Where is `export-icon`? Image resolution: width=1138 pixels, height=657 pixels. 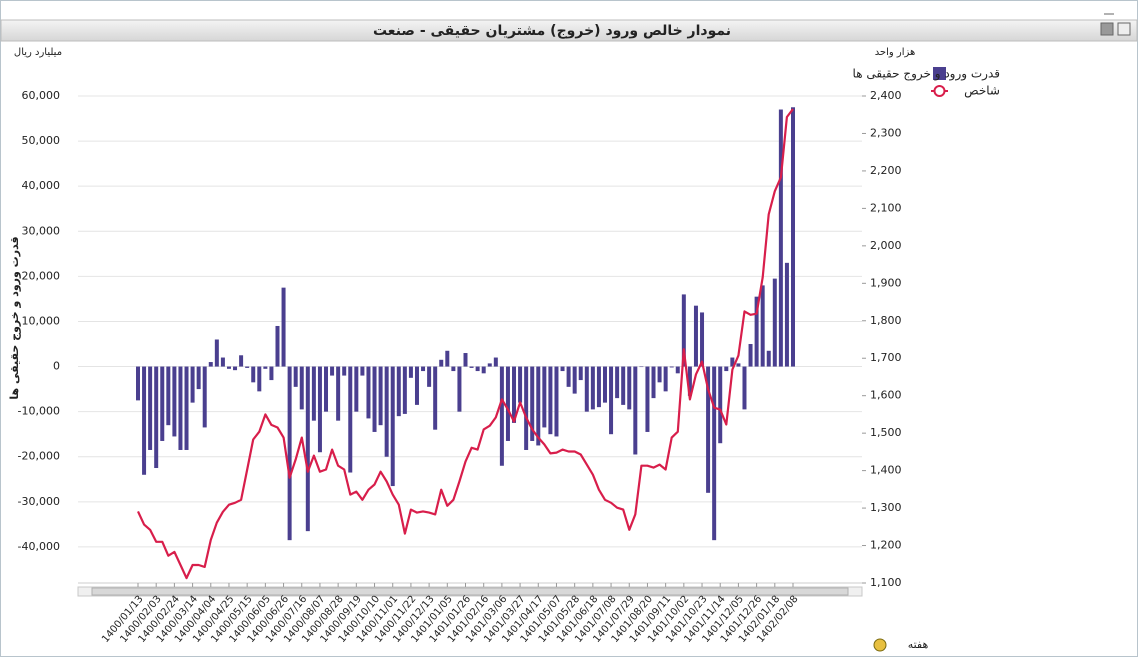
export-icon is located at coordinates (1124, 29).